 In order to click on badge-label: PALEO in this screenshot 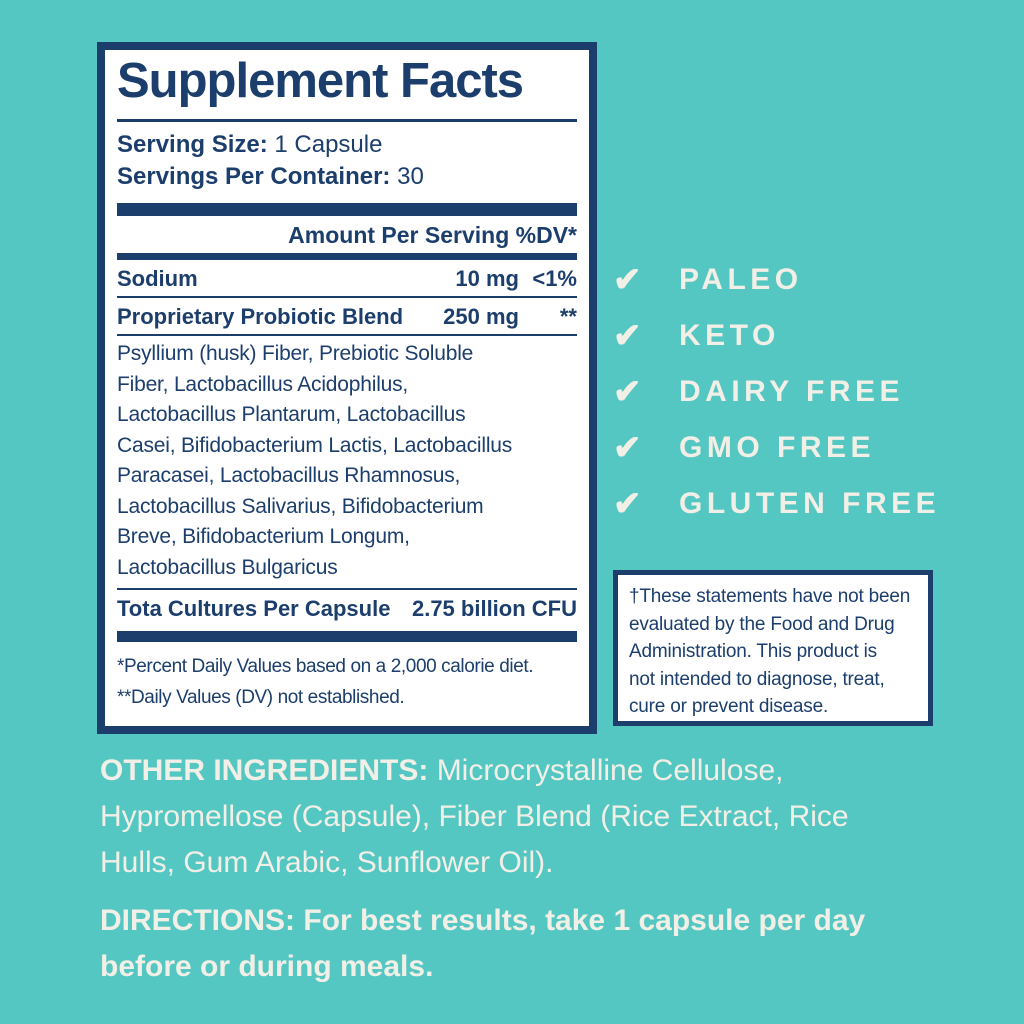, I will do `click(741, 279)`.